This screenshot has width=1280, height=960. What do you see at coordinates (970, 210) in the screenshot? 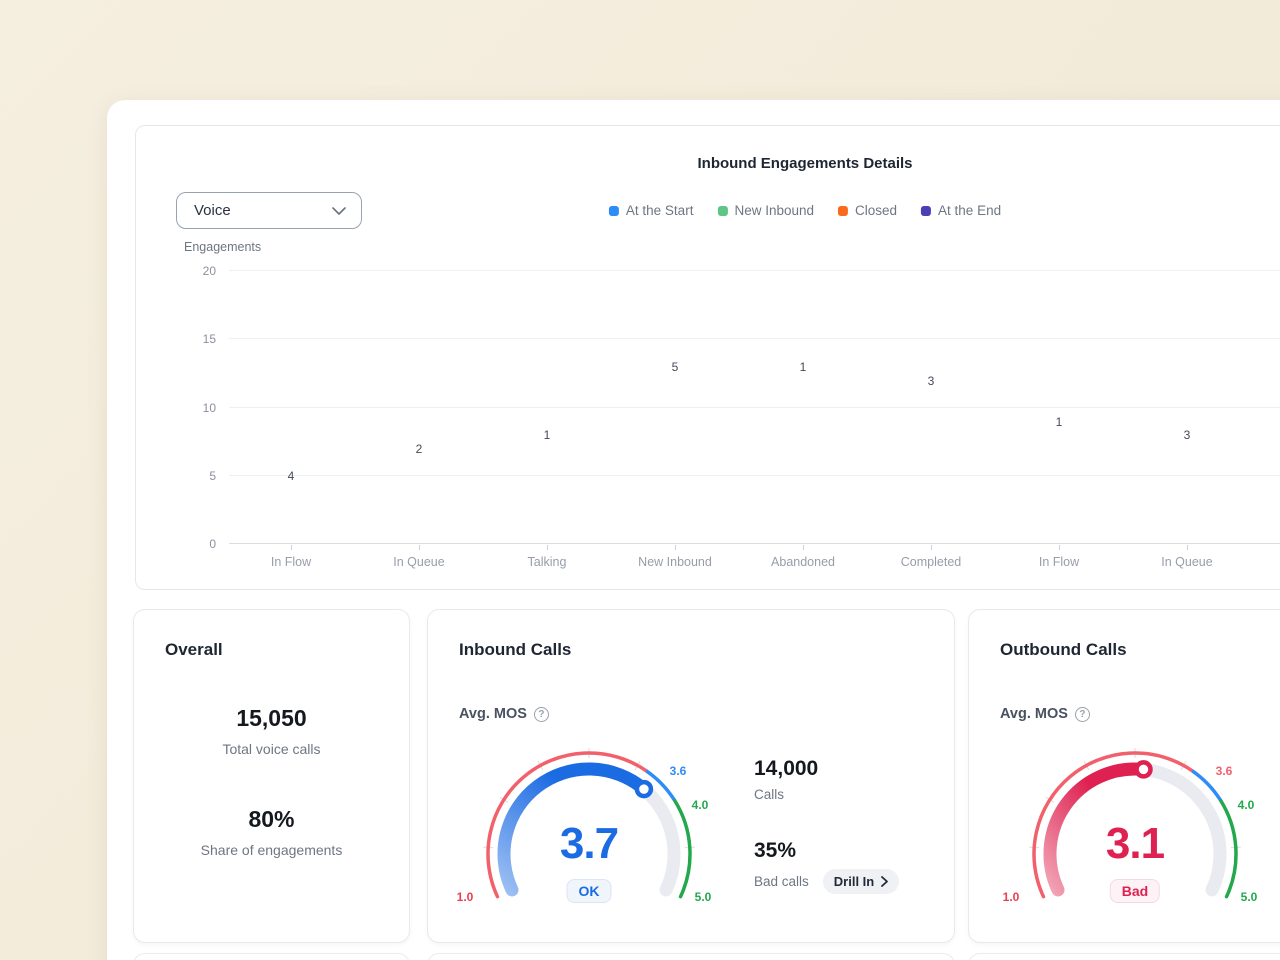
I see `legend-label: At the End` at bounding box center [970, 210].